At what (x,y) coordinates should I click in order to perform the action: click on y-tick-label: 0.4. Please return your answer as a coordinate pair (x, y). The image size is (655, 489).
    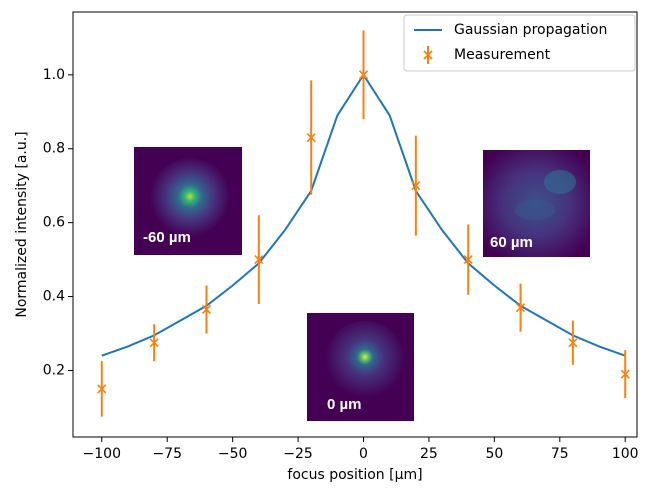
    Looking at the image, I should click on (54, 297).